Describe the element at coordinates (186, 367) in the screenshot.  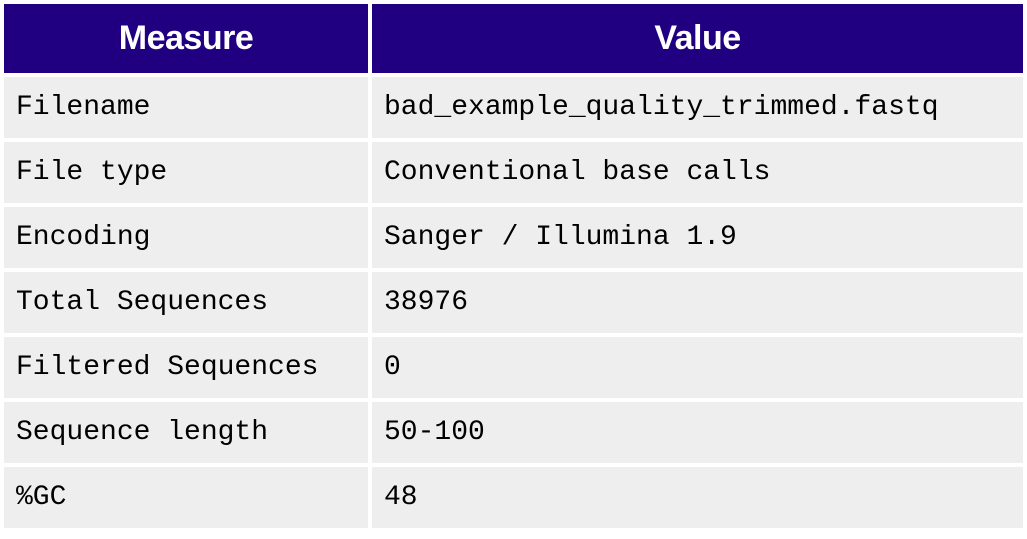
I see `row-filtered-sequences-measure: Filtered Sequences` at that location.